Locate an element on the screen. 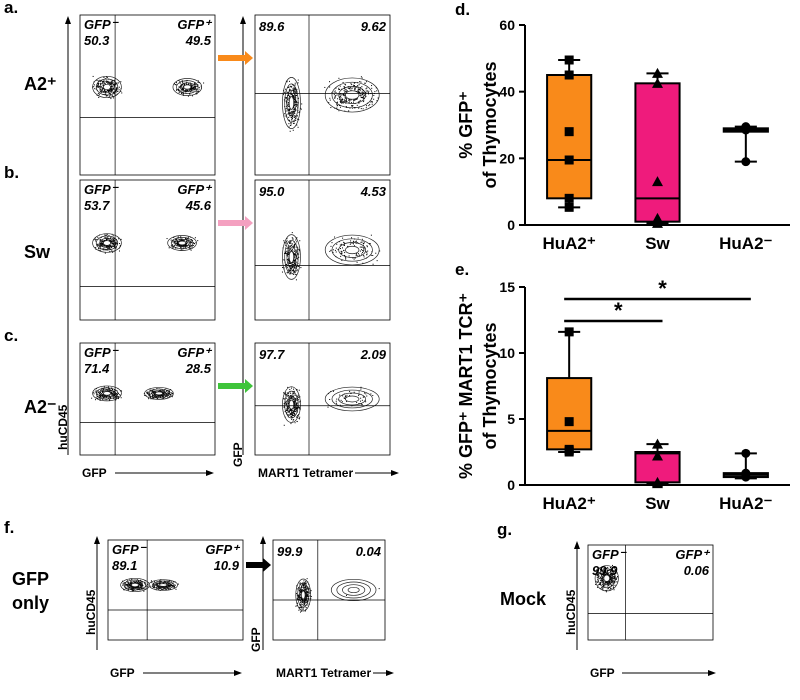  gate-label: GFP⁺ is located at coordinates (195, 189).